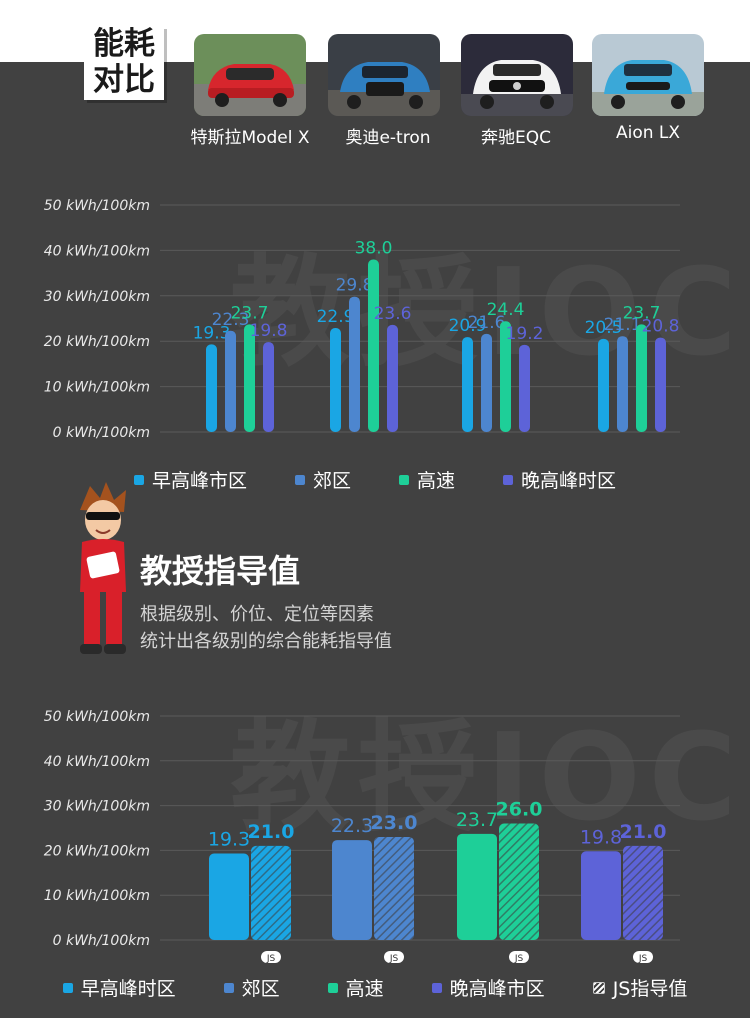 This screenshot has width=750, height=1018. I want to click on section-desc-line2: 统计出各级别的综合能耗指导值, so click(266, 641).